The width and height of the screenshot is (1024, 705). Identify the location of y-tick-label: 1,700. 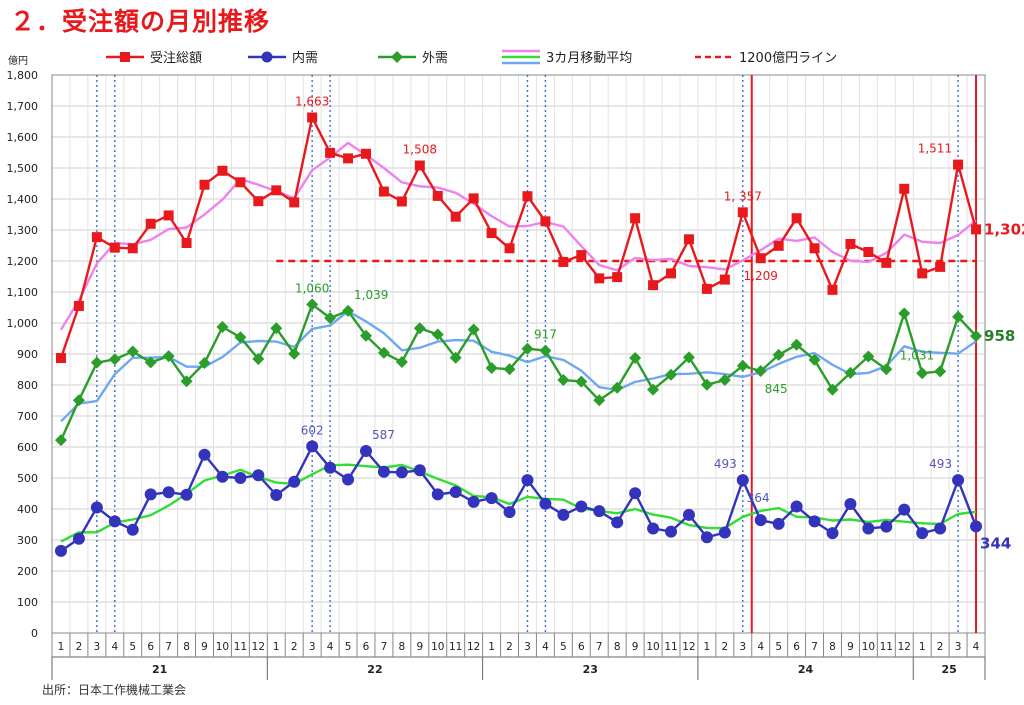
(23, 106).